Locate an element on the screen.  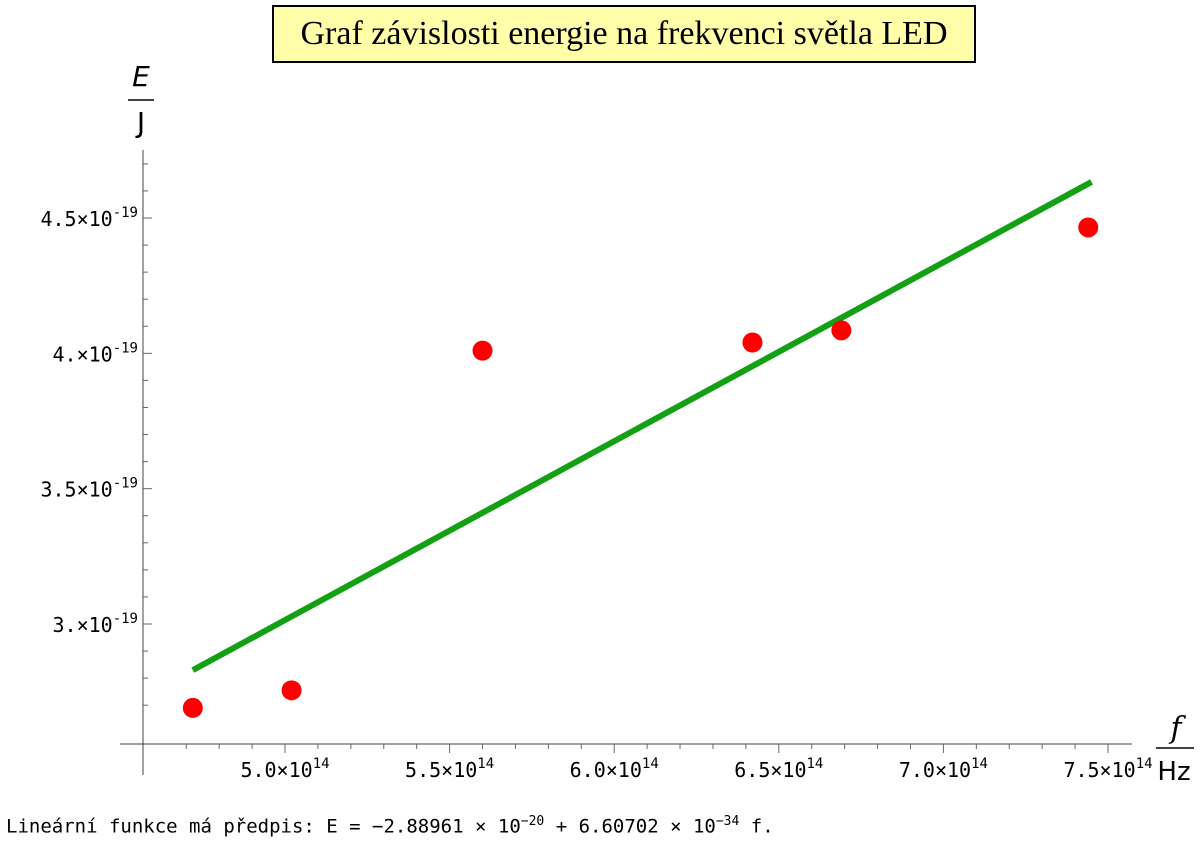
equation-exponent-1: −20 is located at coordinates (532, 821).